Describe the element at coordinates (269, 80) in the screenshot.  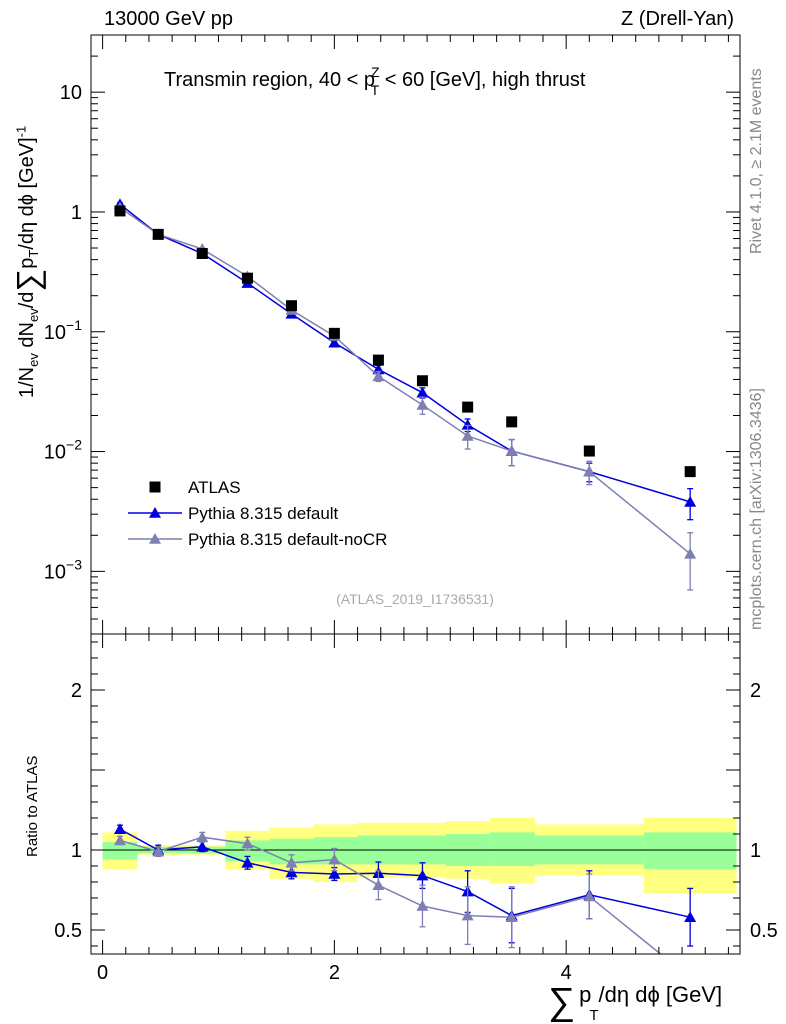
I see `title-part-pre: Transmin region, 40 < p` at that location.